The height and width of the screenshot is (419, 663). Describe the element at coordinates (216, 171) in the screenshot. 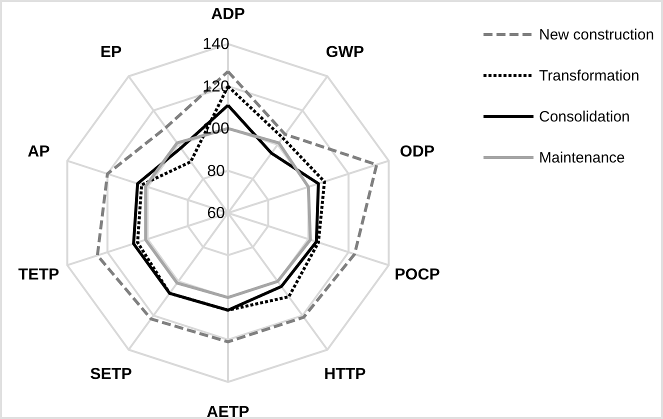

I see `y-tick-label: 80` at that location.